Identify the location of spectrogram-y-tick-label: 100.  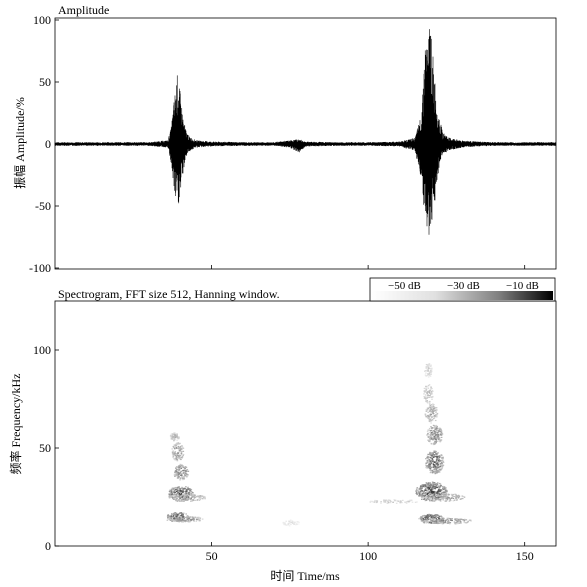
(42, 350).